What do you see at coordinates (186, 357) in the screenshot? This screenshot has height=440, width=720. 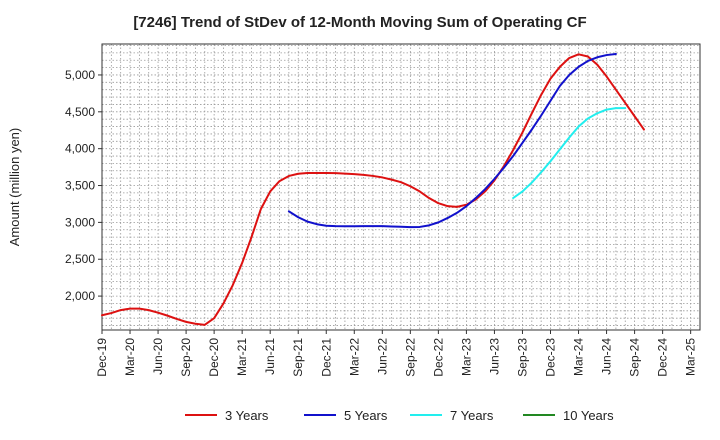 I see `x-tick-label: Sep-20` at bounding box center [186, 357].